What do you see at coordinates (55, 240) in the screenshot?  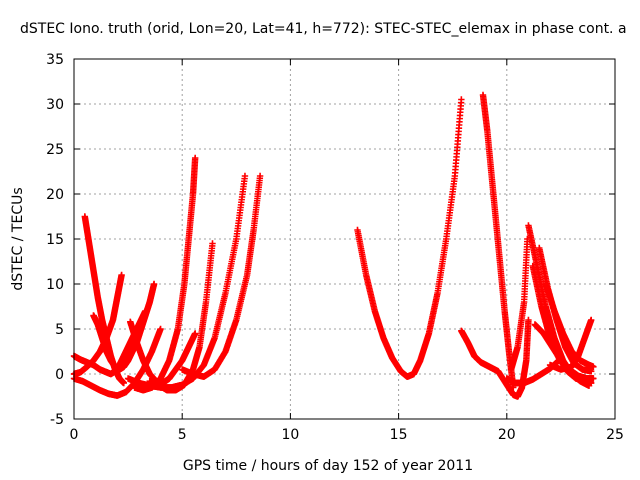 I see `y-tick-label: 15` at bounding box center [55, 240].